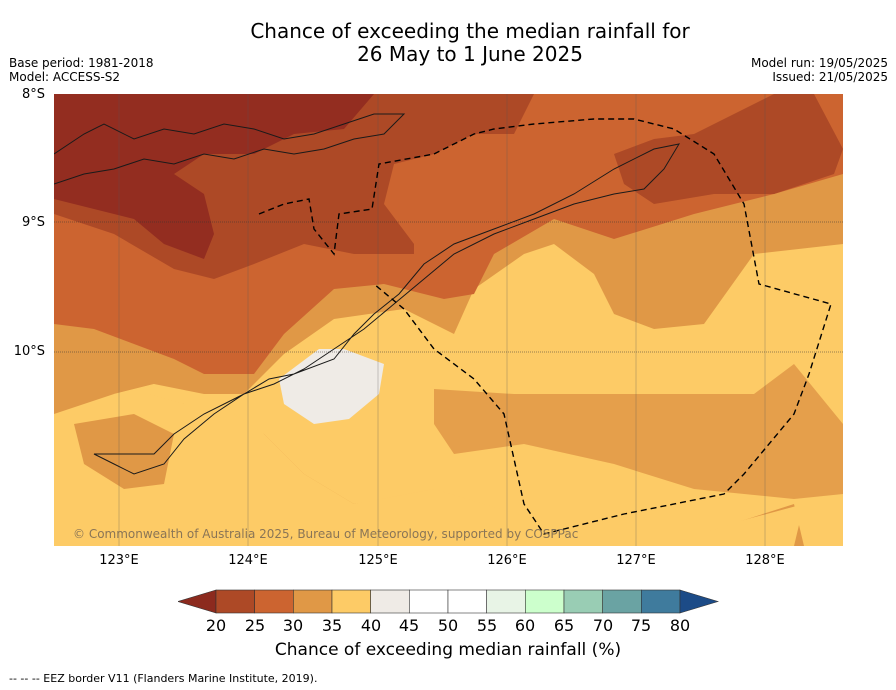 Image resolution: width=896 pixels, height=690 pixels. I want to click on colorbar-tick-80: 80, so click(680, 625).